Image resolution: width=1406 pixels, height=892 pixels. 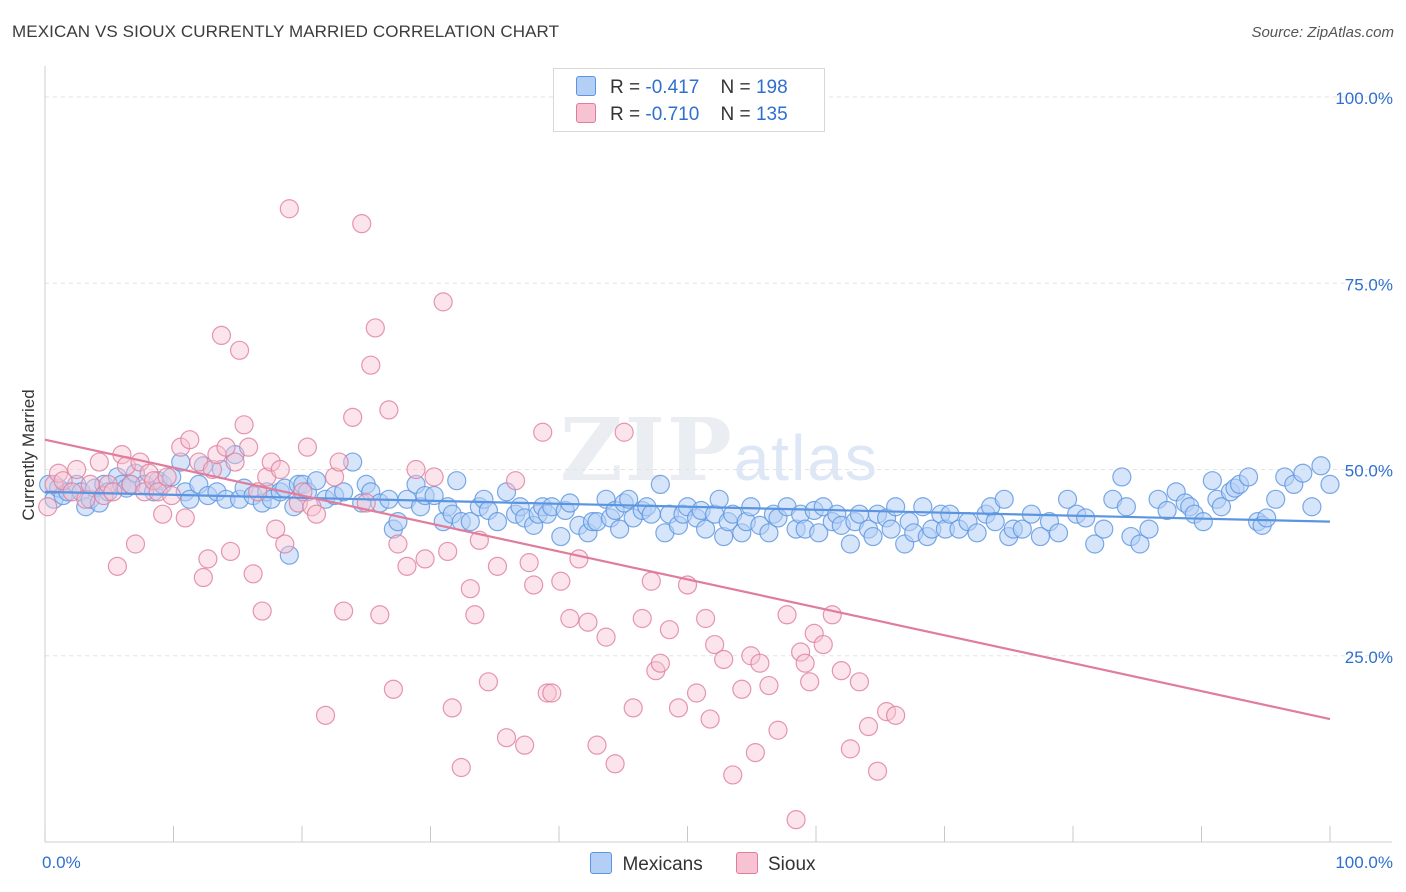 I want to click on sioux-swatch, so click(x=586, y=113).